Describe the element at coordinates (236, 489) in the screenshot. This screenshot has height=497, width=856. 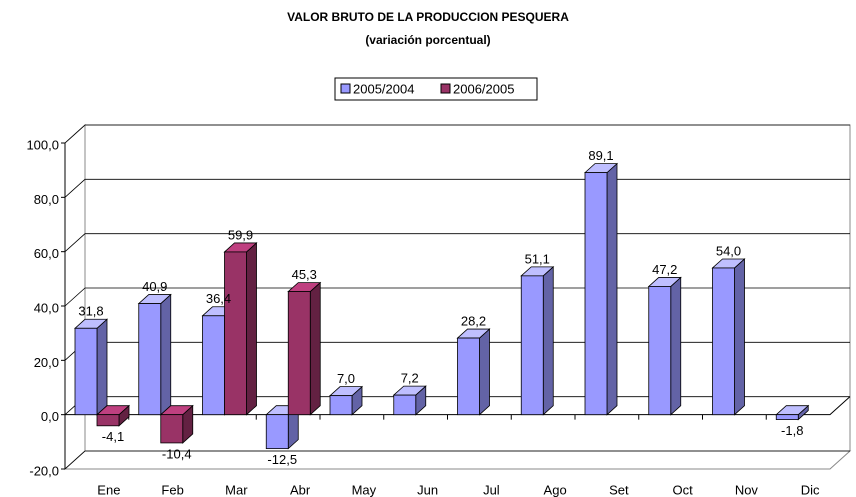
I see `x-tick-label: Mar` at that location.